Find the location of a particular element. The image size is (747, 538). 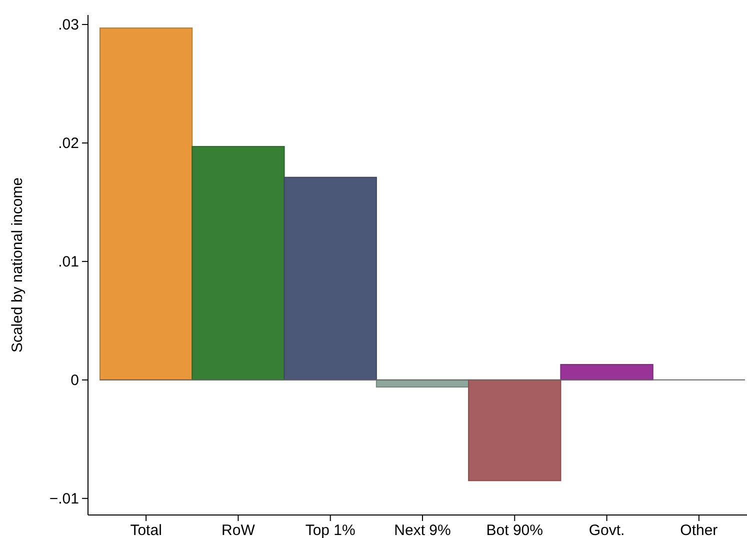

x-tick-label: Bot 90% is located at coordinates (514, 530).